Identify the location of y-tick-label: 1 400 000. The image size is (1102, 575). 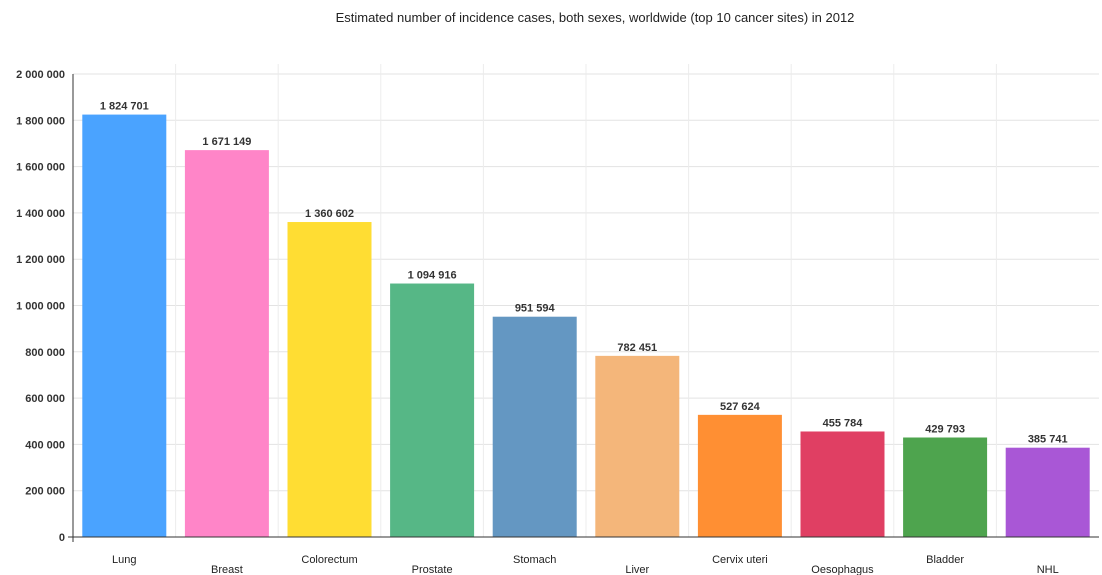
(40, 214).